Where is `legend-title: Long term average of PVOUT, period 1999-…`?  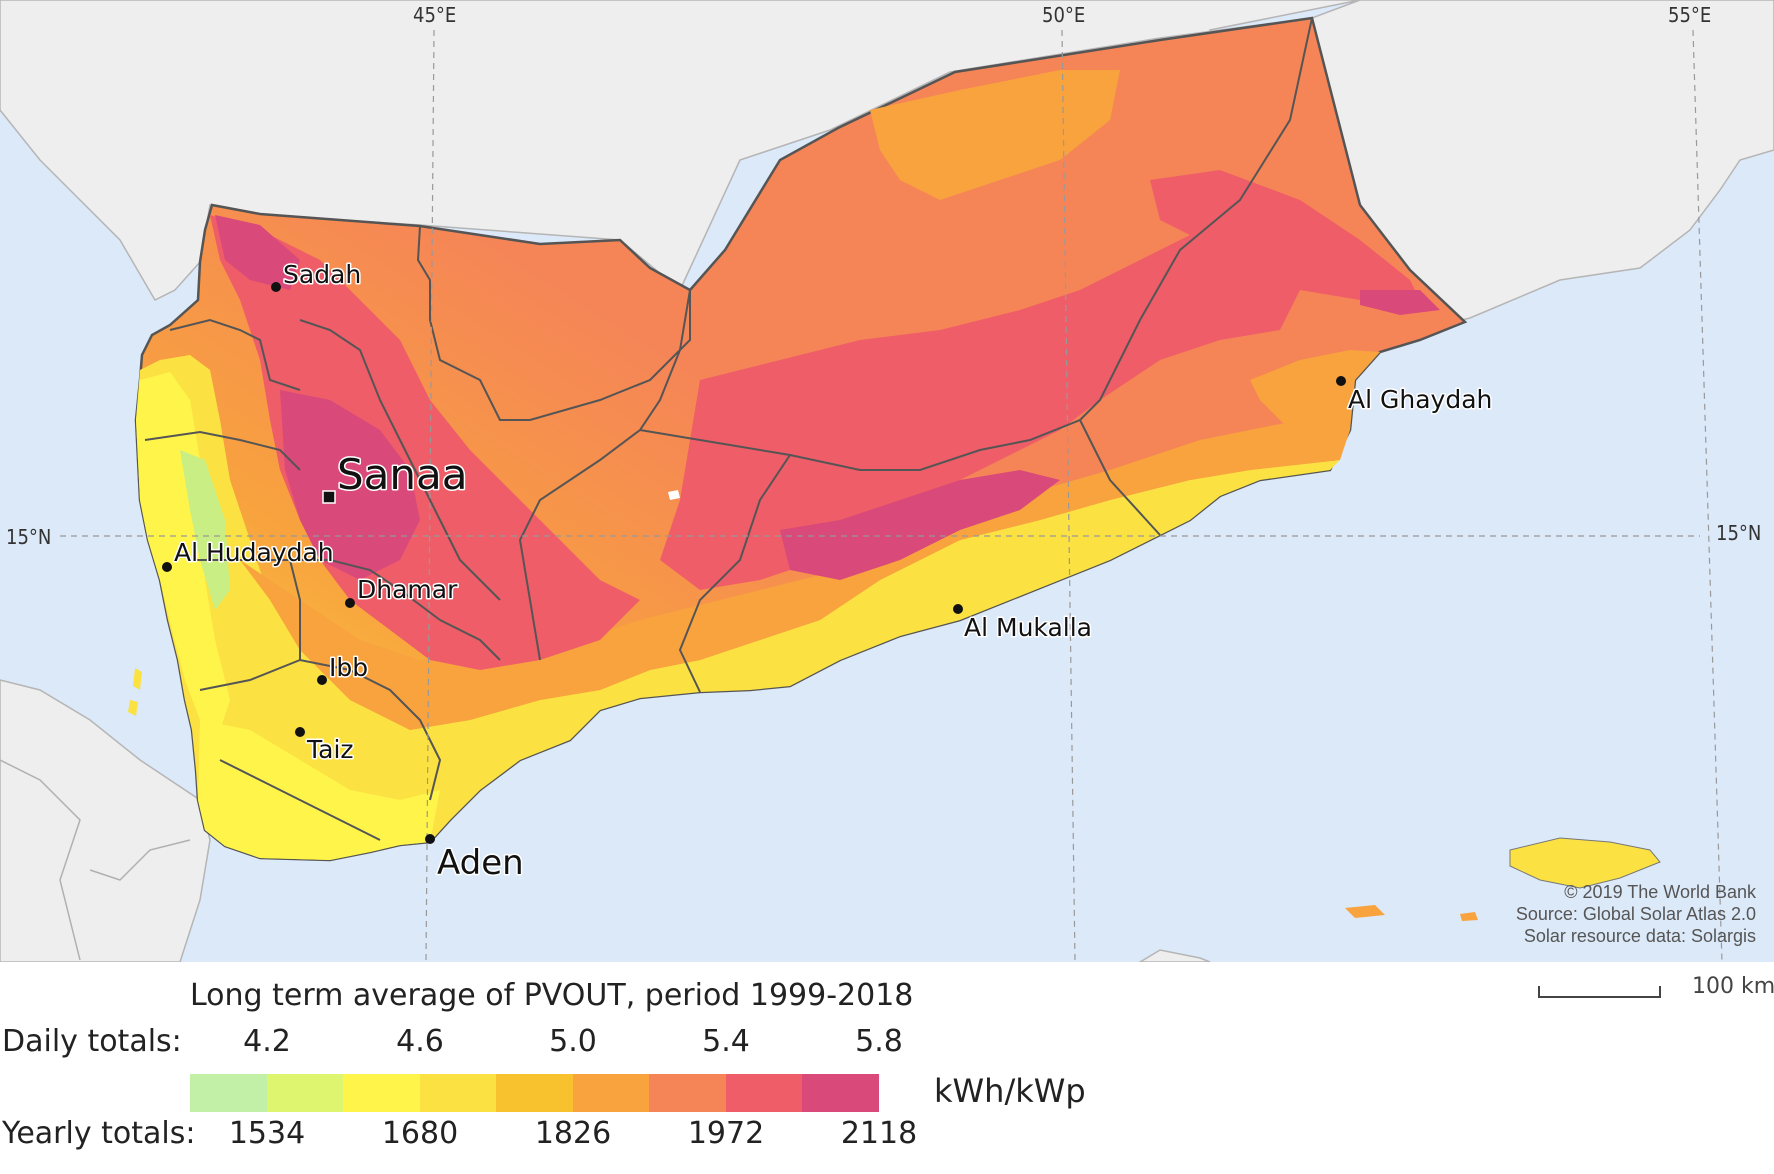 legend-title: Long term average of PVOUT, period 1999-… is located at coordinates (552, 995).